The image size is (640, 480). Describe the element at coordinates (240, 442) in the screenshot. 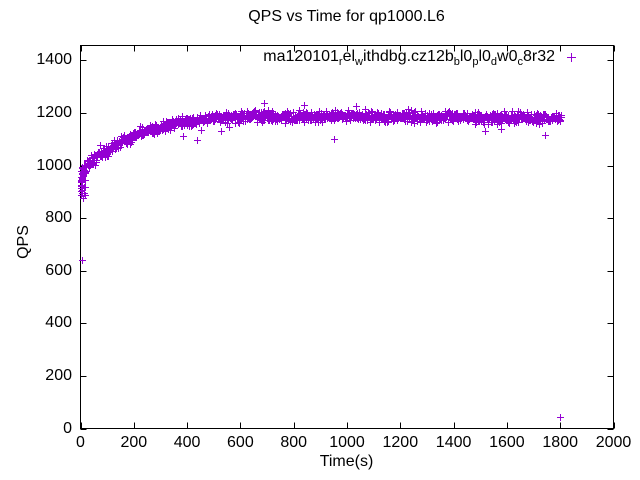

I see `x-tick-label: 600` at that location.